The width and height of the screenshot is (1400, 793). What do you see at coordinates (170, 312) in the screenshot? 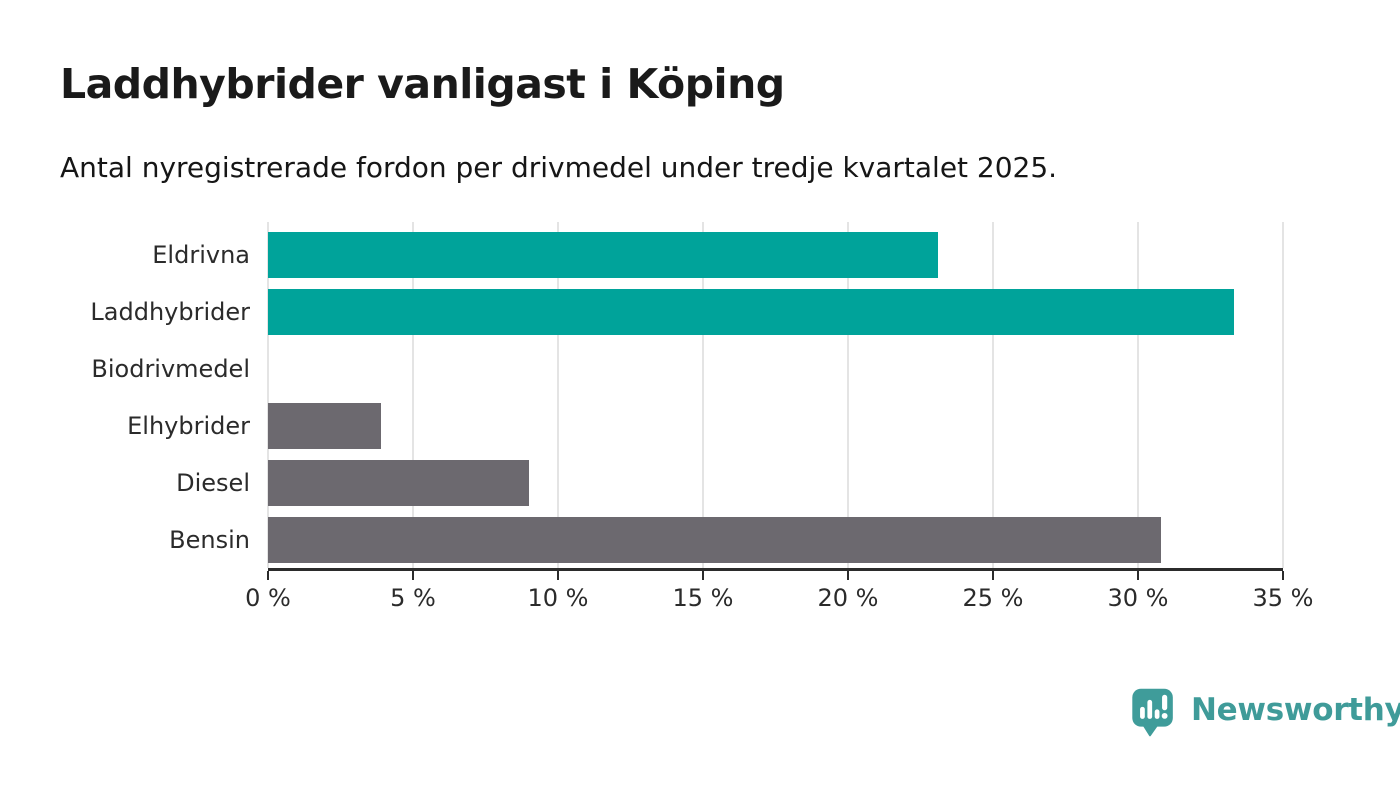
I see `category-label-laddhybrider: Laddhybrider` at bounding box center [170, 312].